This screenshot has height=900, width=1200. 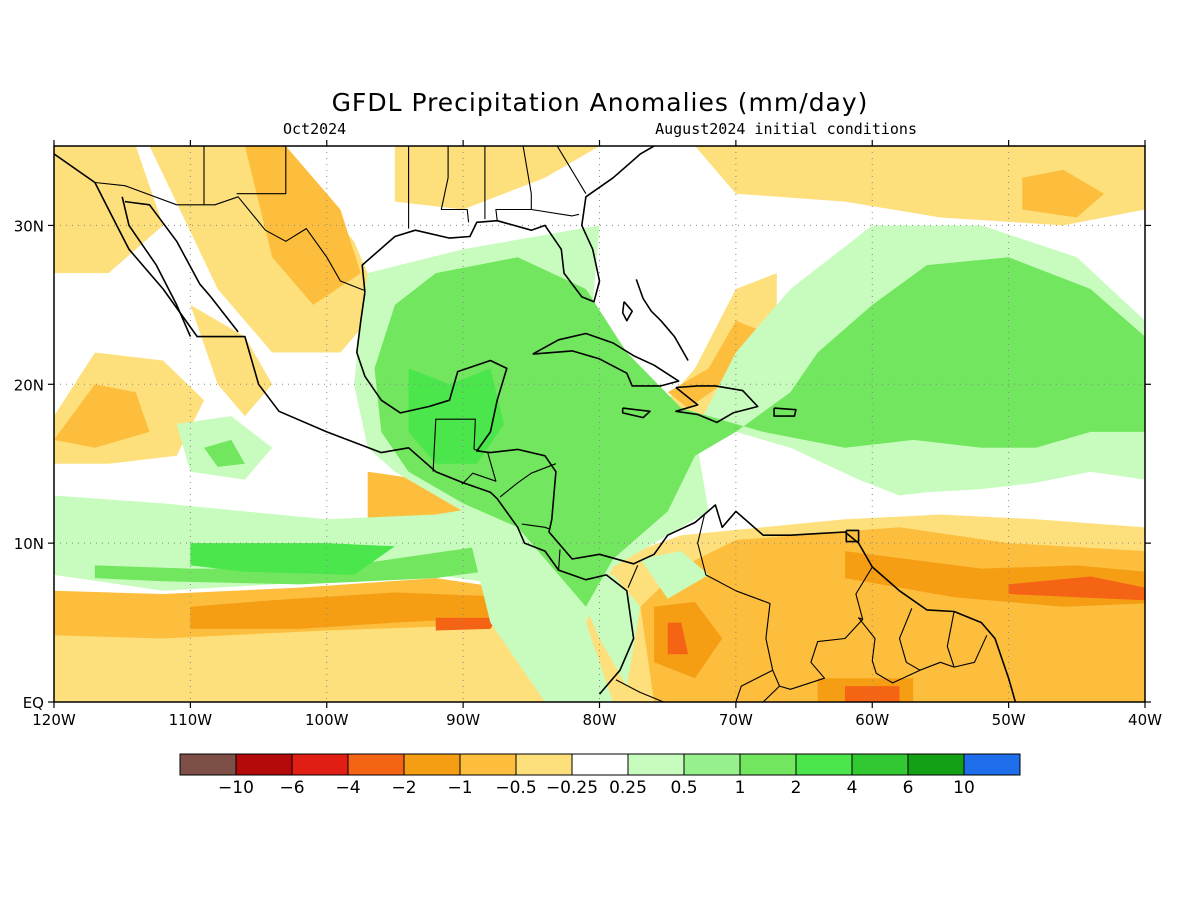 What do you see at coordinates (347, 788) in the screenshot?
I see `colorbar-label: −4` at bounding box center [347, 788].